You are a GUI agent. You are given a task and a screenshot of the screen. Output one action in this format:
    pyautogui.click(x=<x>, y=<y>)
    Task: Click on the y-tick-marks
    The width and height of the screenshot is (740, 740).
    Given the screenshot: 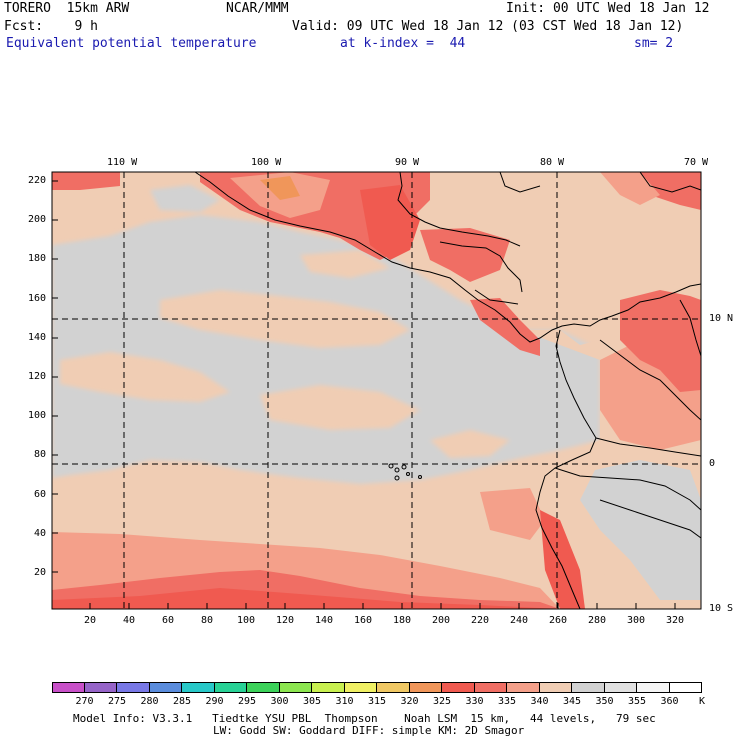 What is the action you would take?
    pyautogui.click(x=55, y=376)
    